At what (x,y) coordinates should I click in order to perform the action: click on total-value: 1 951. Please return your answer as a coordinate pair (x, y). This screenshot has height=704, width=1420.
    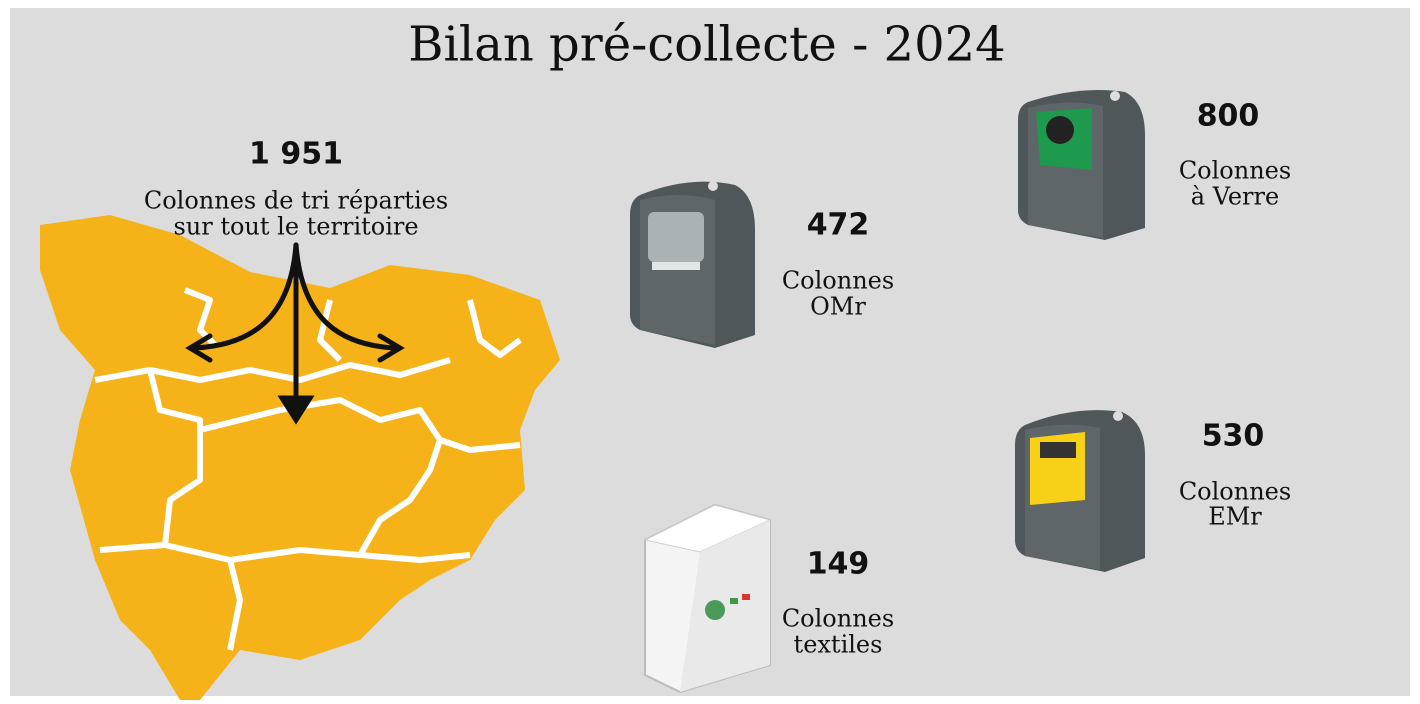
    Looking at the image, I should click on (296, 154).